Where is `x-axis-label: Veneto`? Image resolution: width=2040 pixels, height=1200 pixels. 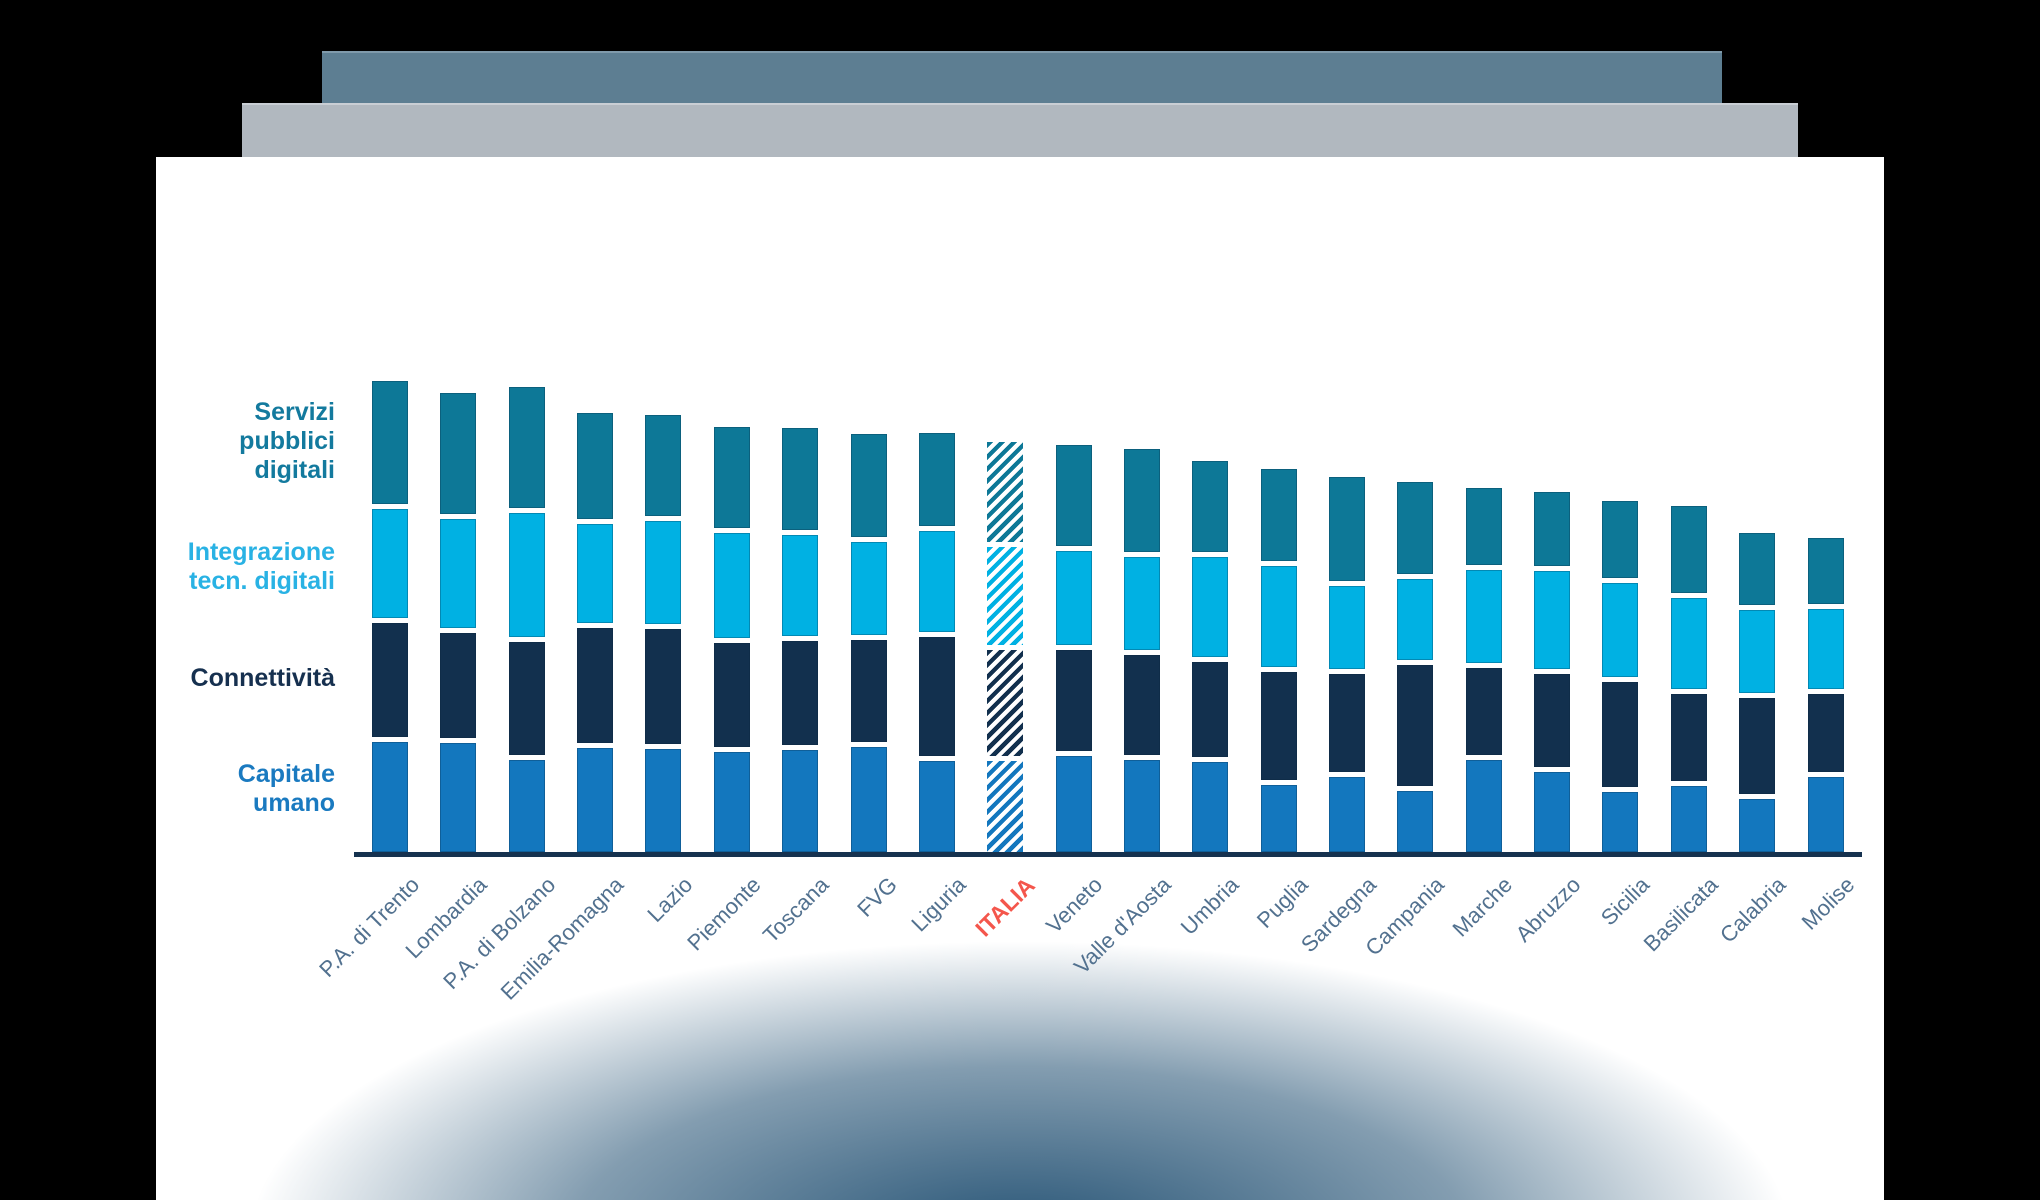
x-axis-label: Veneto is located at coordinates (1074, 905).